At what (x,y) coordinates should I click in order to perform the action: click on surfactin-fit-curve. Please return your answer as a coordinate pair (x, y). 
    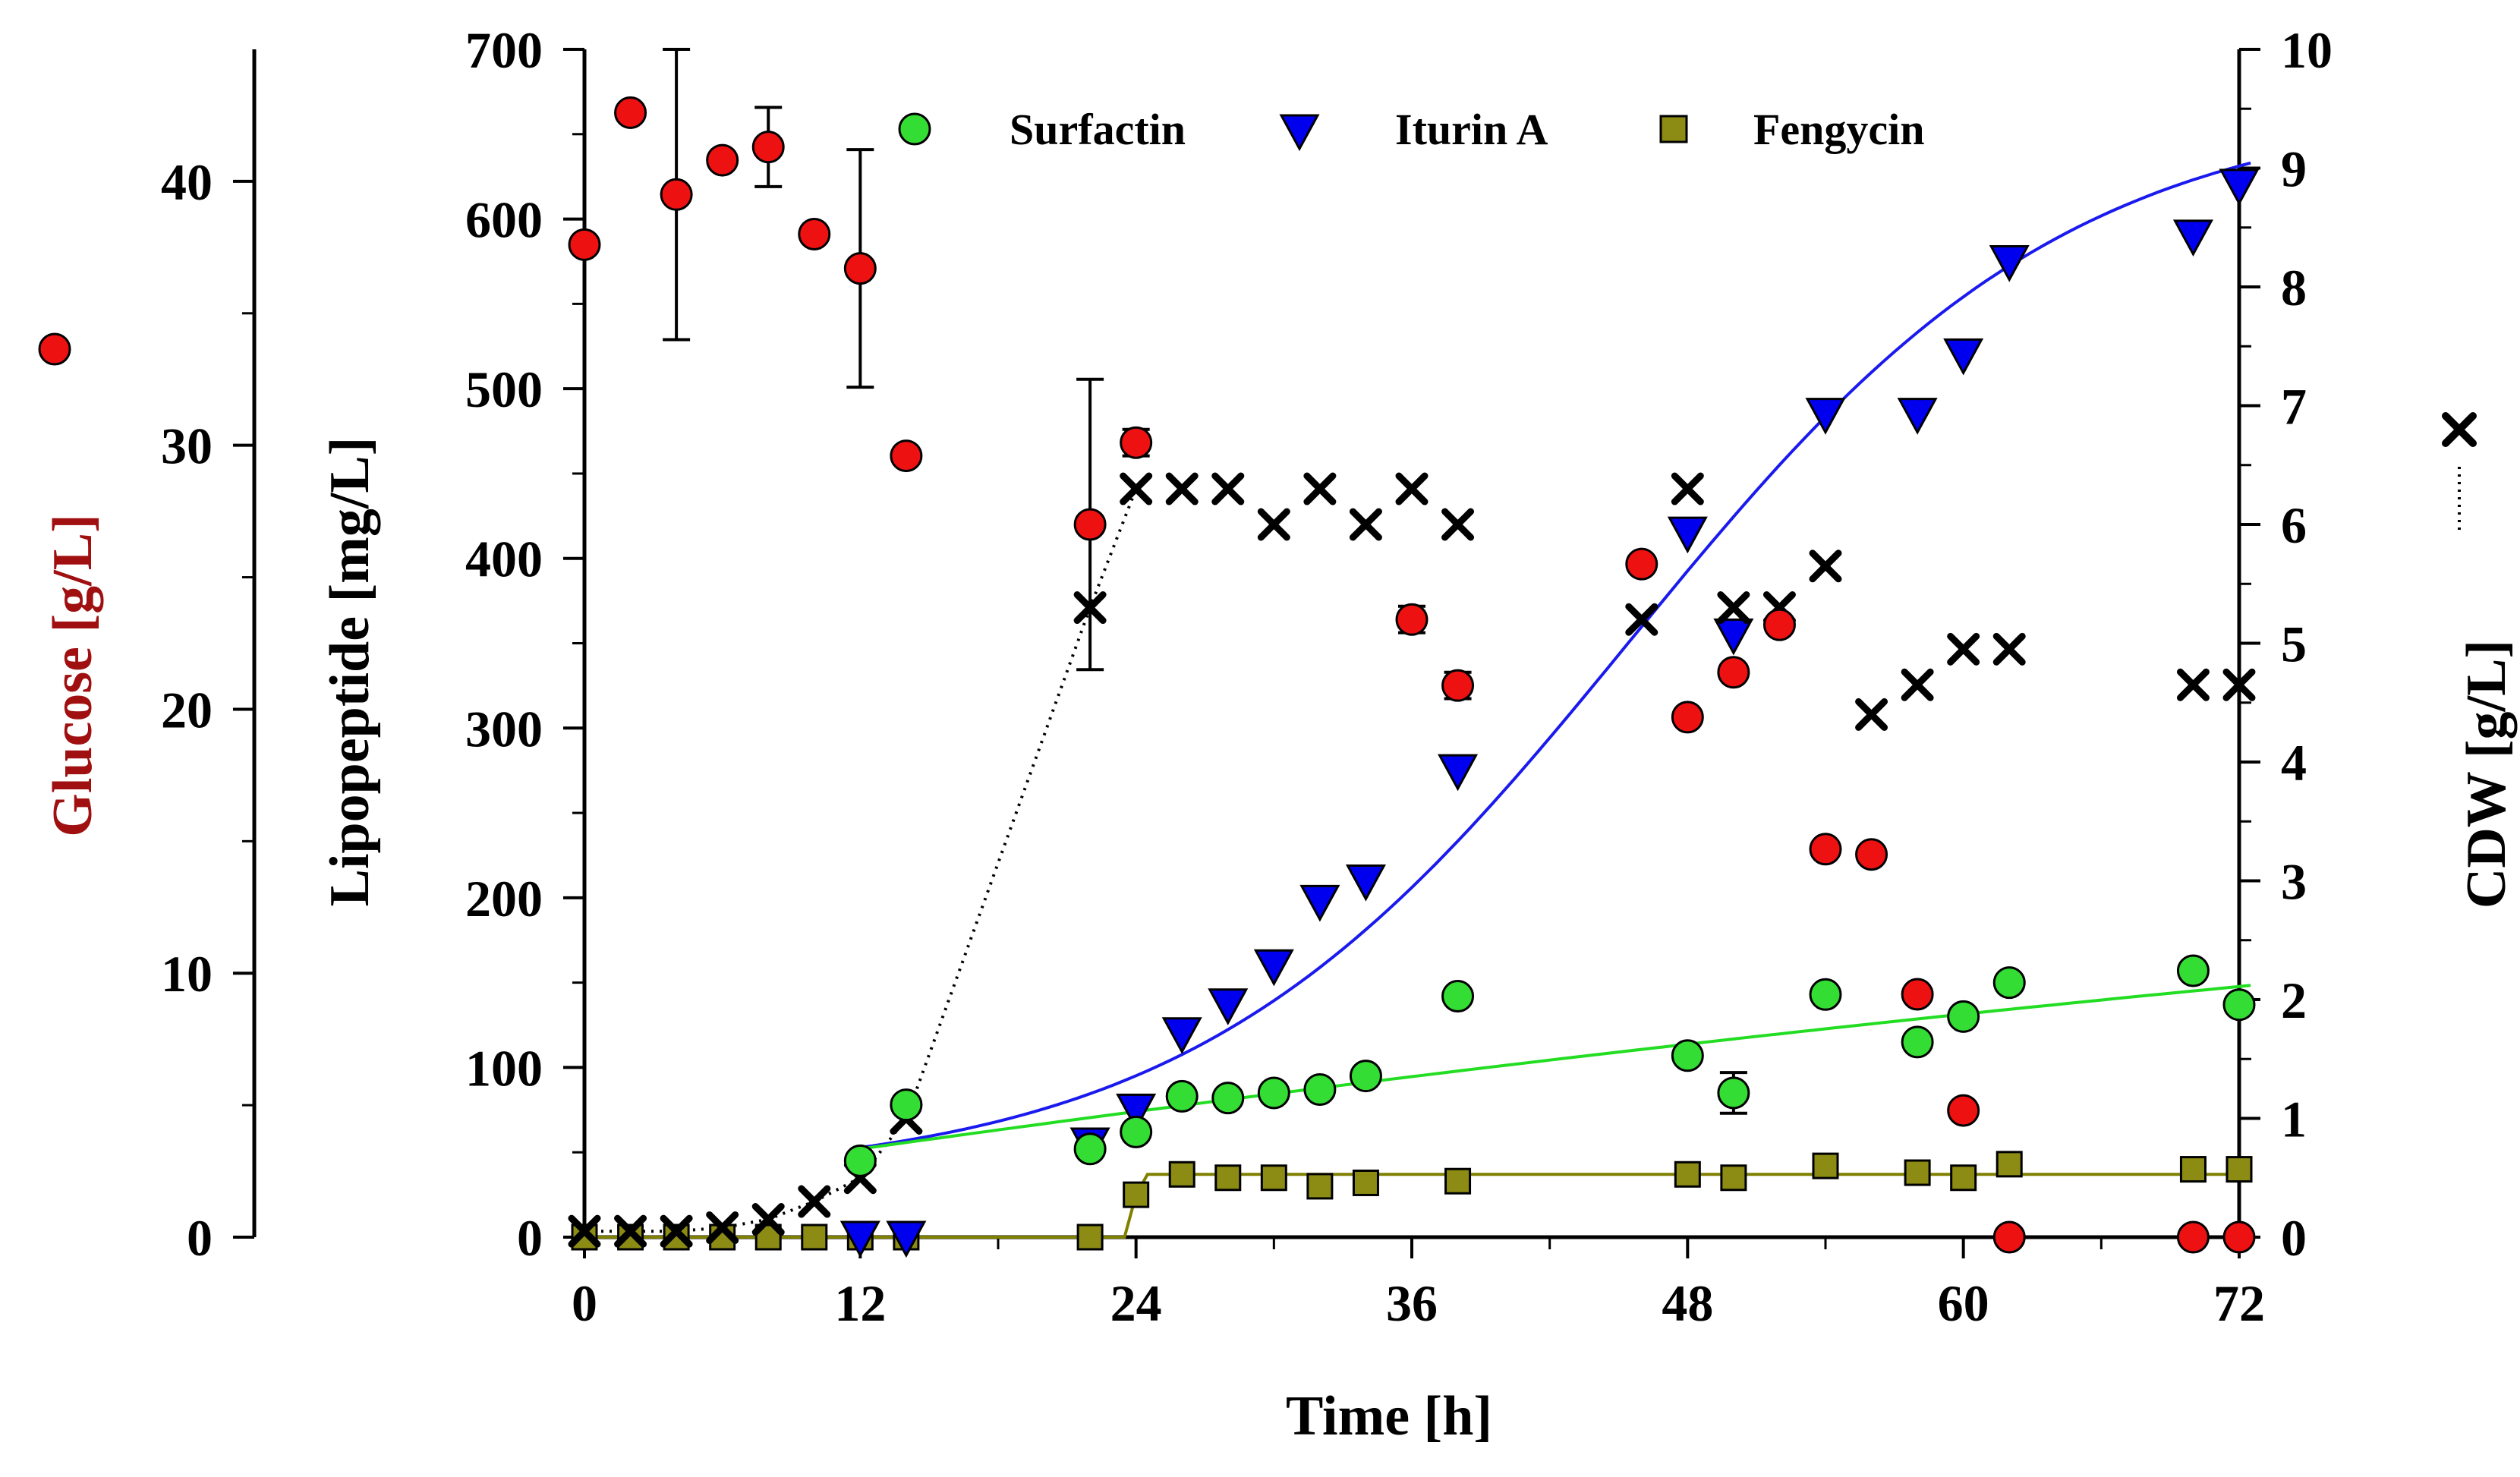
    Looking at the image, I should click on (1555, 1067).